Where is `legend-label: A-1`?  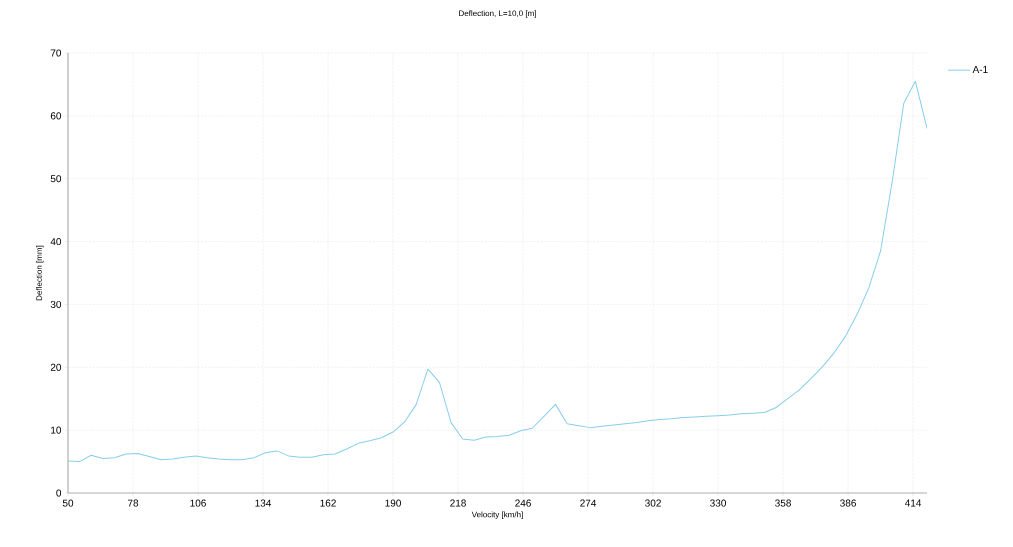
legend-label: A-1 is located at coordinates (980, 69).